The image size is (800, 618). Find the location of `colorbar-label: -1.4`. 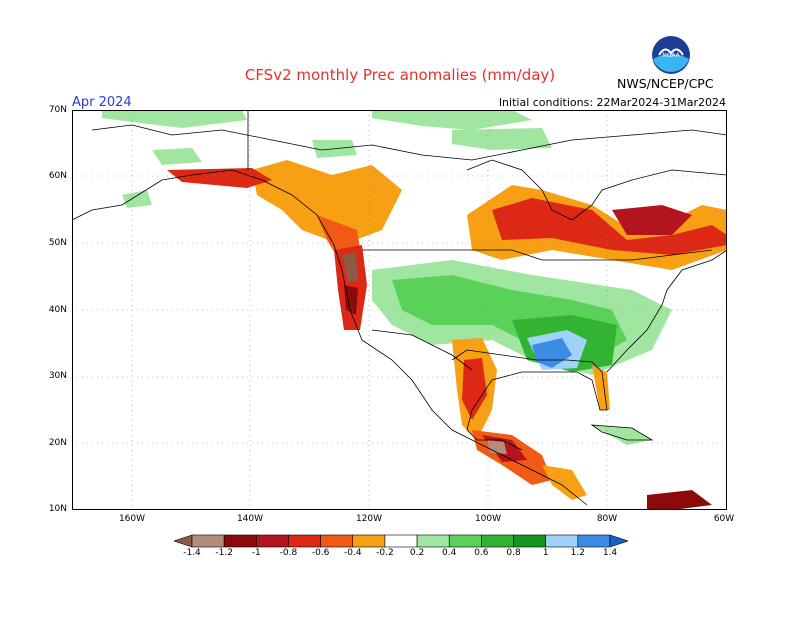

colorbar-label: -1.4 is located at coordinates (192, 553).